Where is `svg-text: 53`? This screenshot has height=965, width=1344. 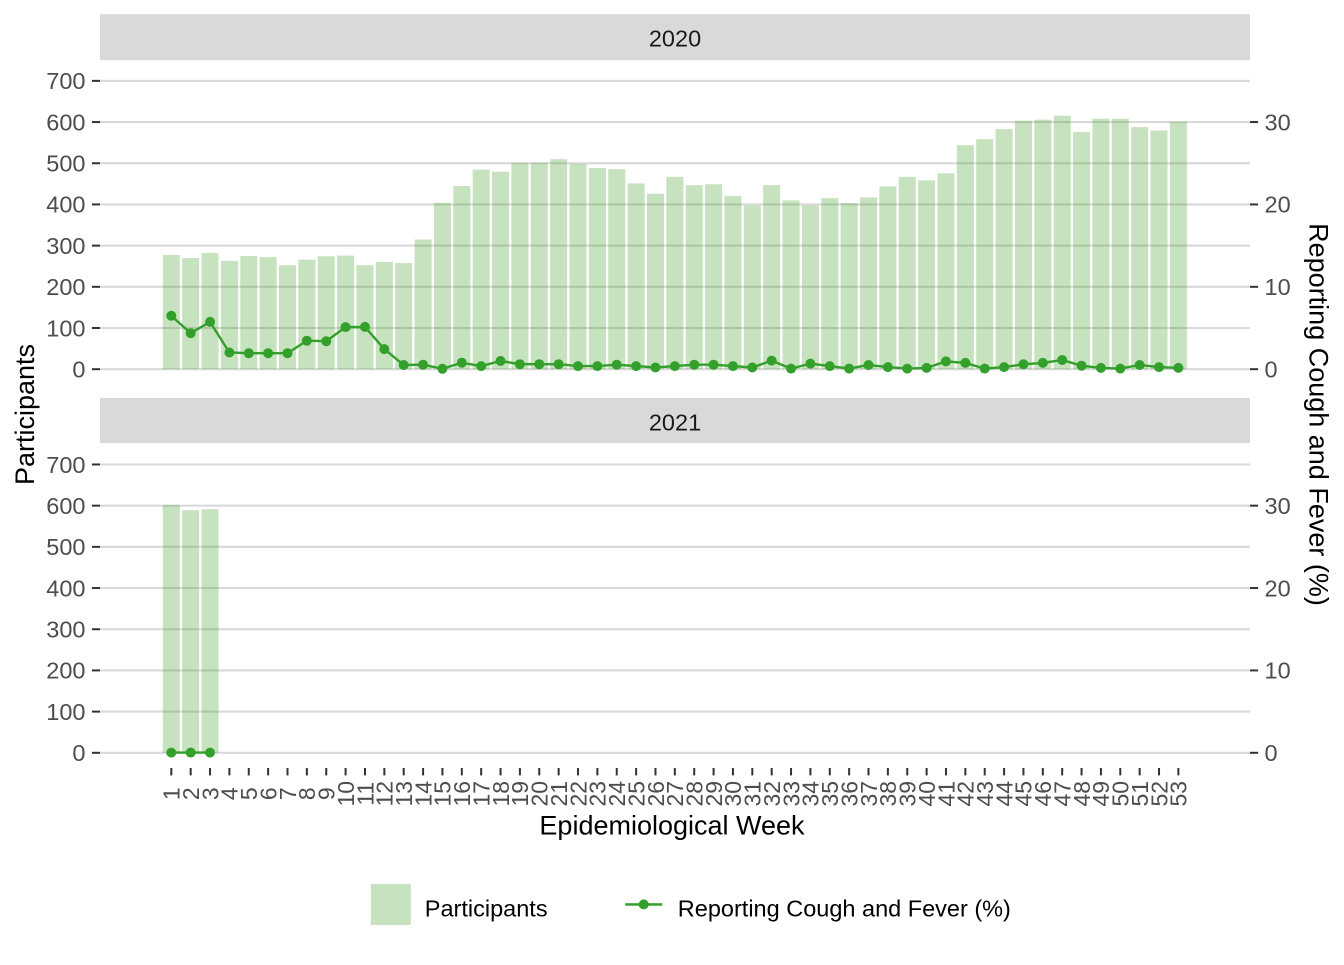 svg-text: 53 is located at coordinates (1179, 794).